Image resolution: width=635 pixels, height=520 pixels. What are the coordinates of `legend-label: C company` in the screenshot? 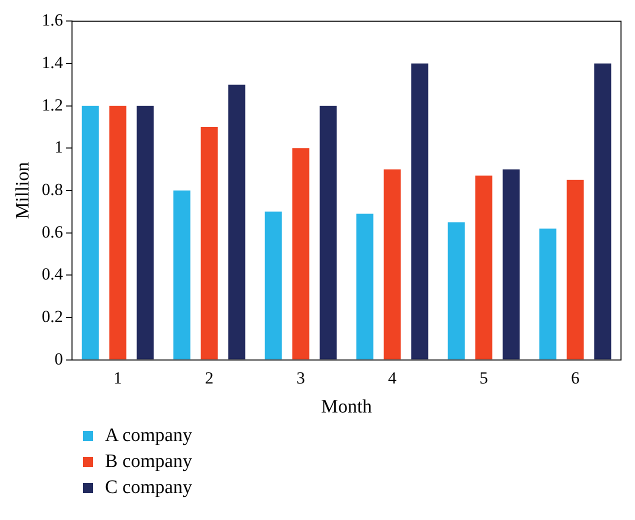 It's located at (148, 488).